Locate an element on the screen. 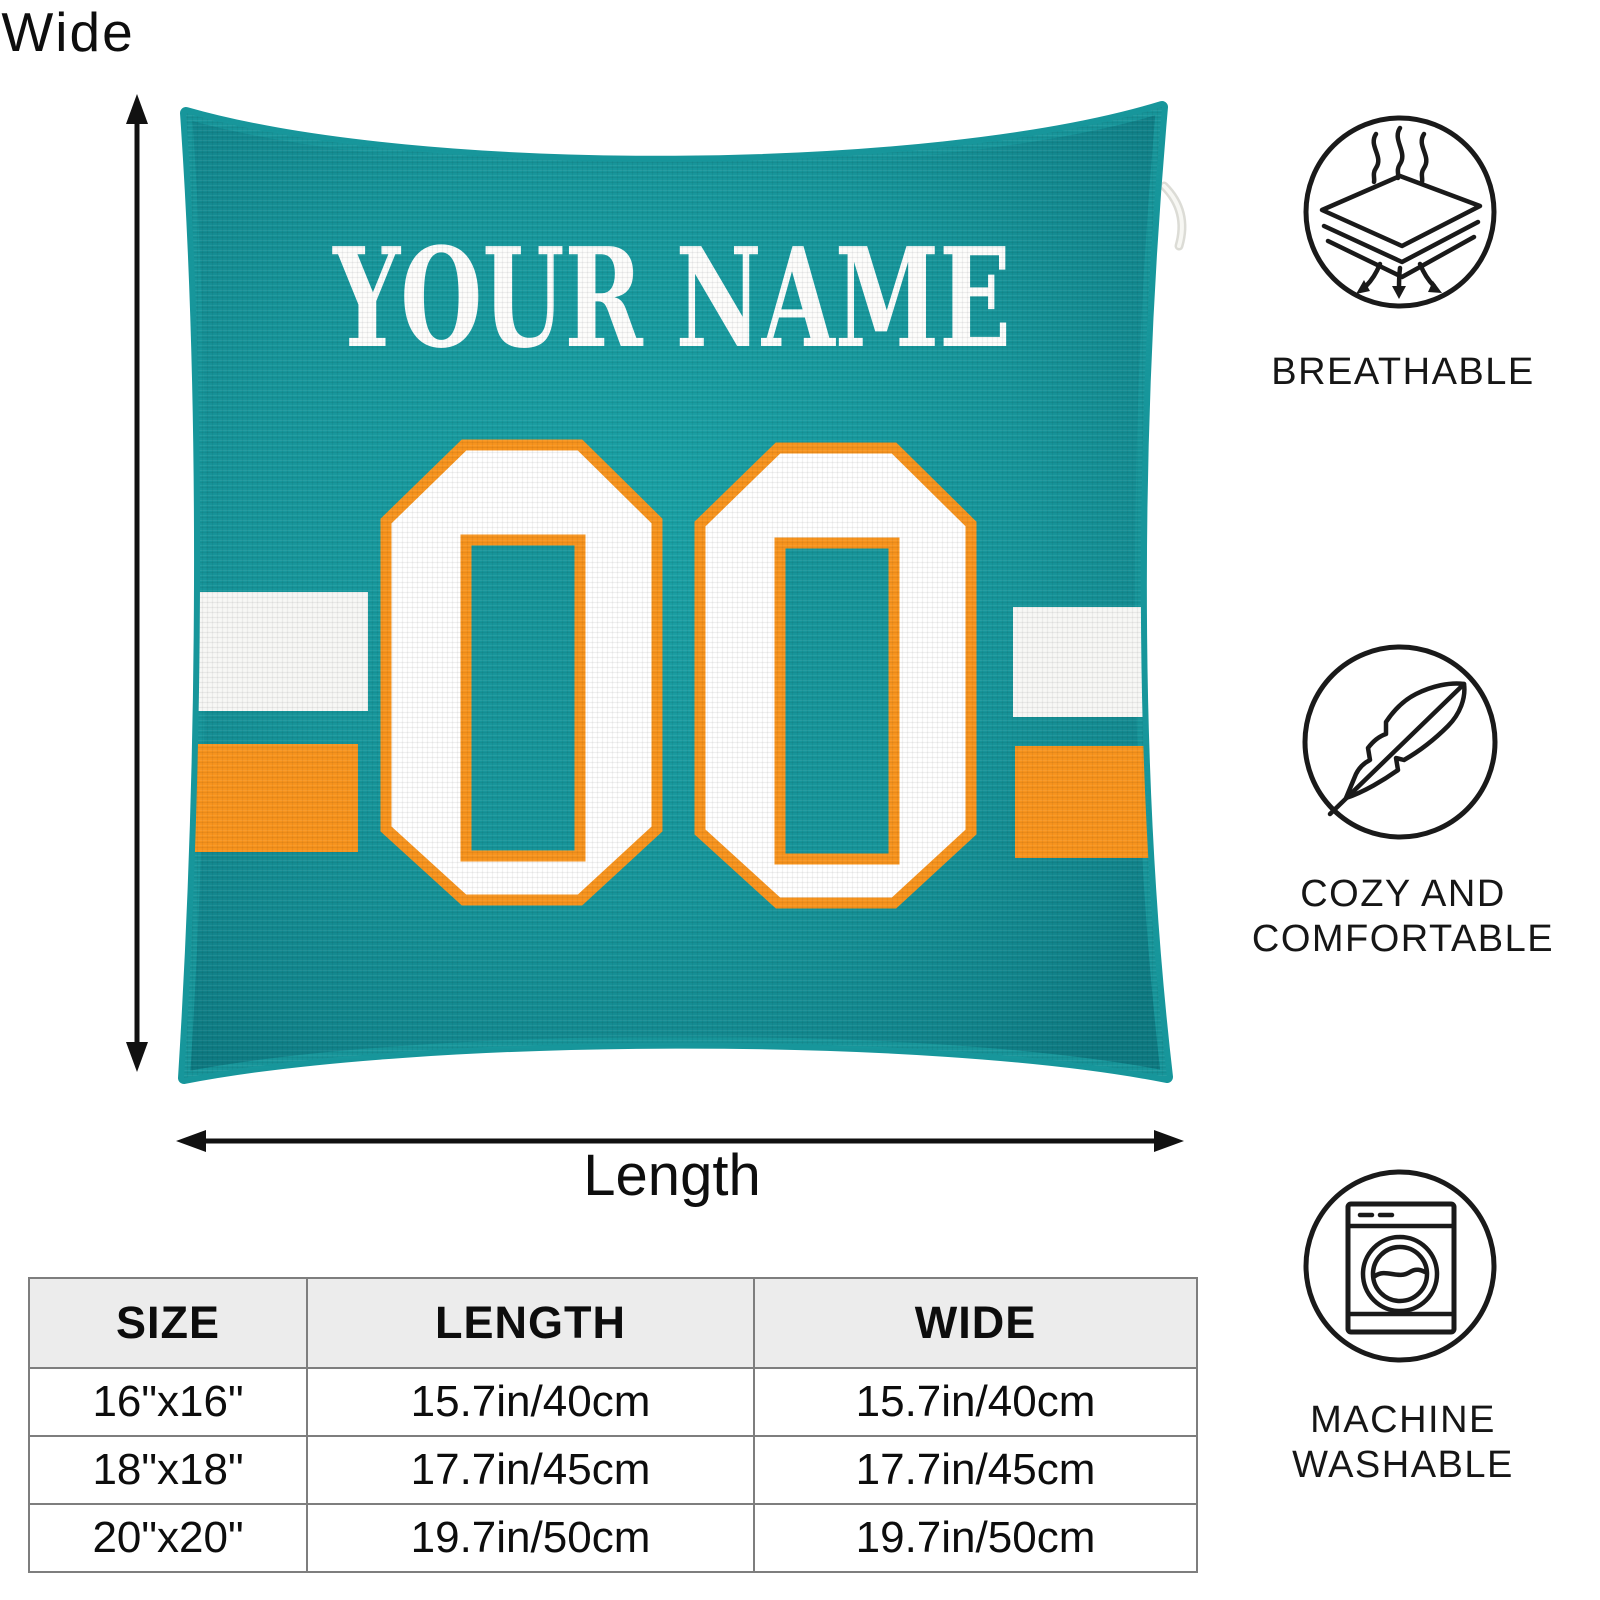  feather-icon is located at coordinates (1400, 742).